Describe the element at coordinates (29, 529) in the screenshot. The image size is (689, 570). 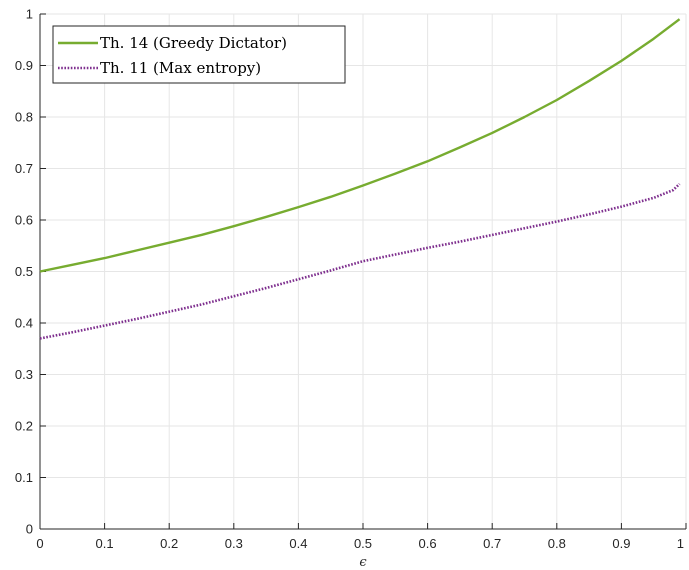
I see `y-tick-label: 0` at that location.